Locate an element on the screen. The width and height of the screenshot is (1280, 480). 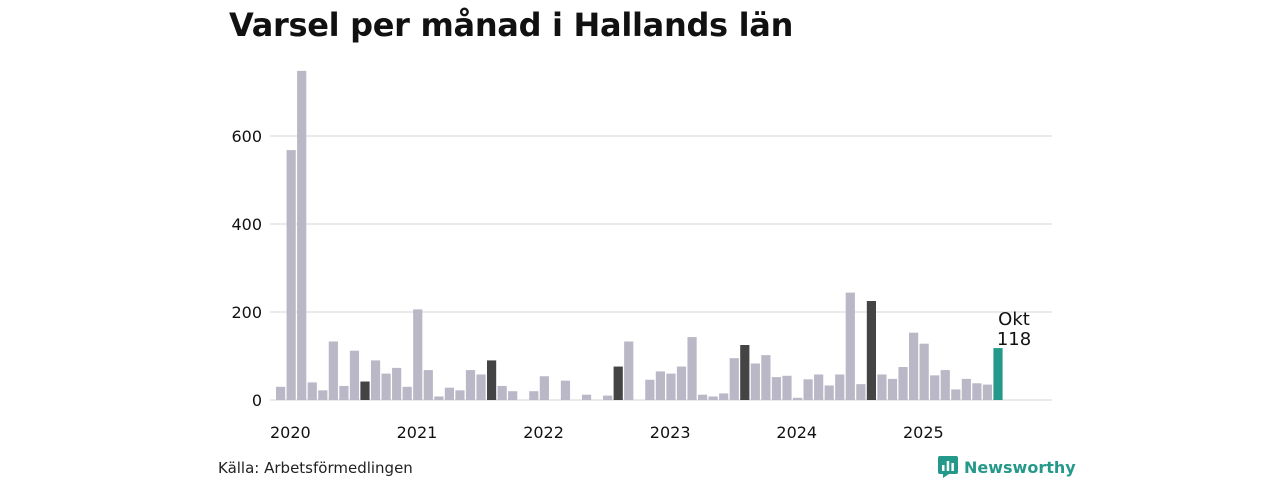
x-tick-label: 2025 is located at coordinates (923, 432).